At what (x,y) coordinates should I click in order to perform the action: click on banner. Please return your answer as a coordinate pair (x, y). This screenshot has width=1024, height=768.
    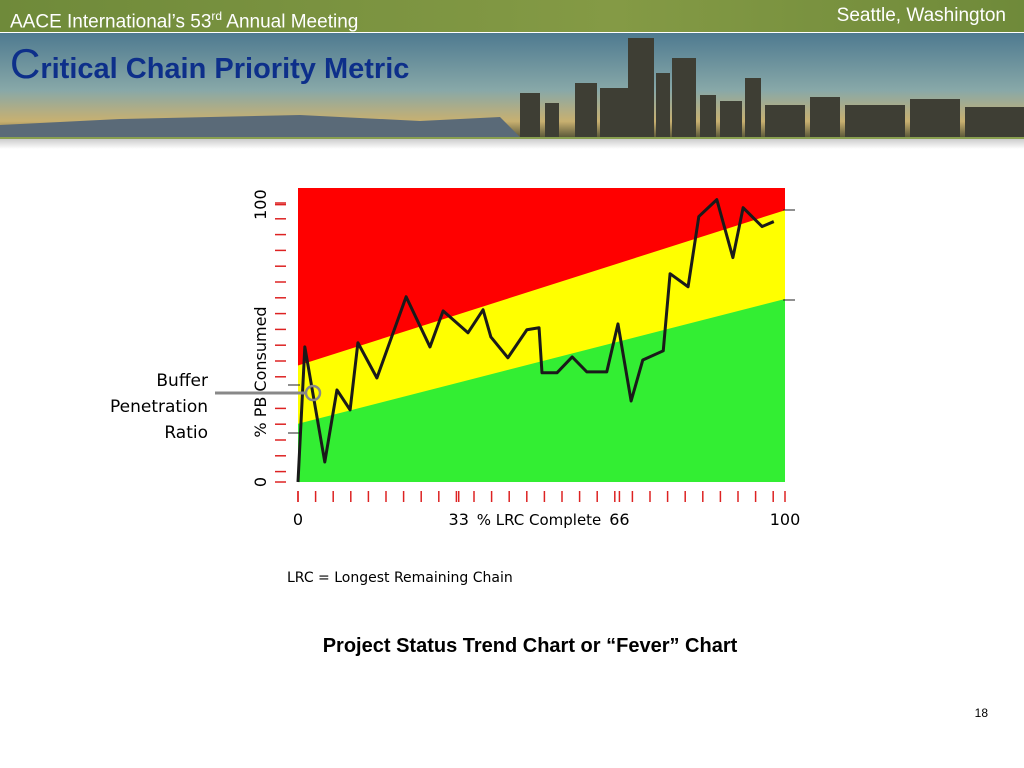
    Looking at the image, I should click on (512, 86).